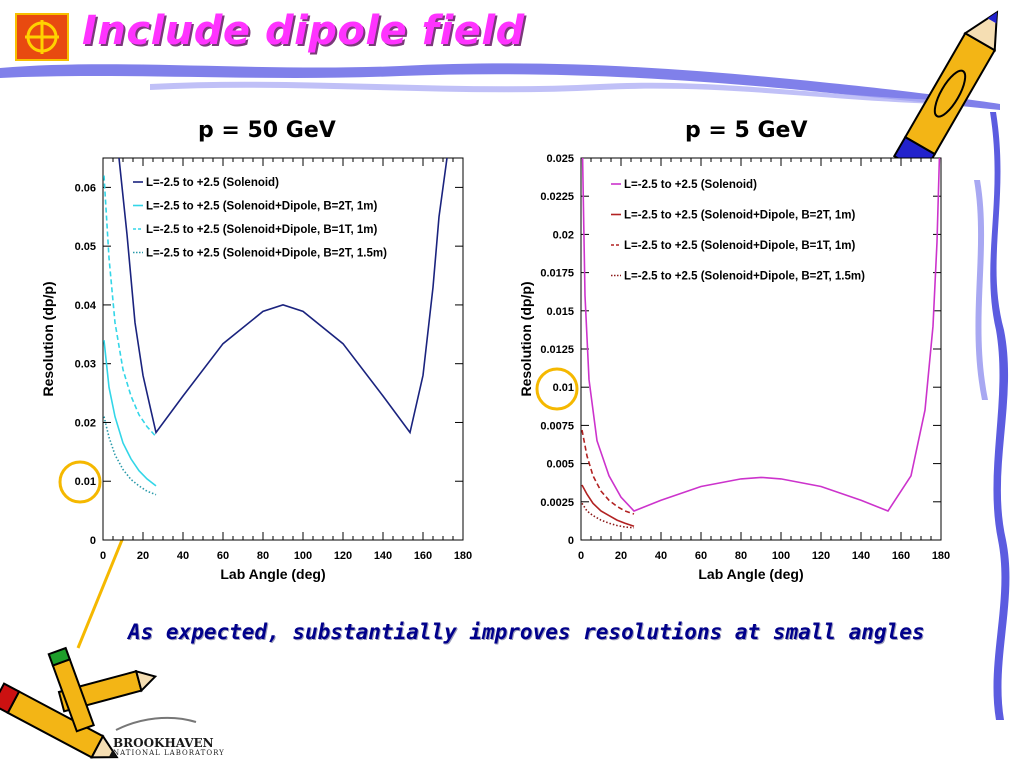  What do you see at coordinates (500, 86) in the screenshot?
I see `header-swoosh` at bounding box center [500, 86].